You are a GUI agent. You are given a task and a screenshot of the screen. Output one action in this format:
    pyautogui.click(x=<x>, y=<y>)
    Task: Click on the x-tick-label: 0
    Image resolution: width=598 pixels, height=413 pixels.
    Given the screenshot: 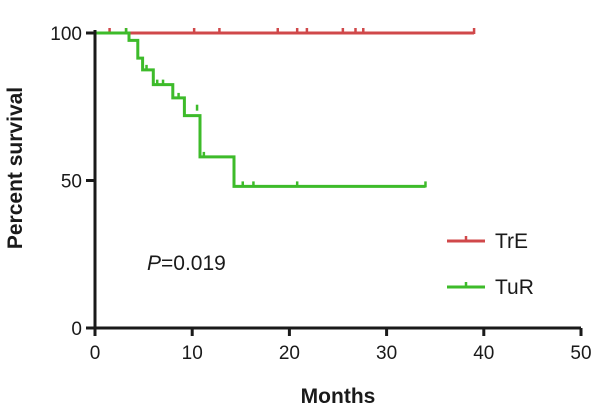 What is the action you would take?
    pyautogui.click(x=95, y=353)
    